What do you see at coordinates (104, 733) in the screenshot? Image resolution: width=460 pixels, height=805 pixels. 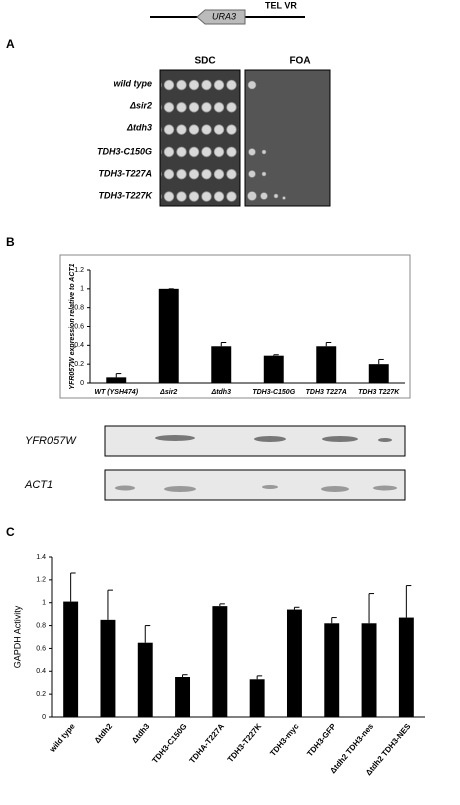 I see `x-tick-label: Δtdh2` at bounding box center [104, 733].